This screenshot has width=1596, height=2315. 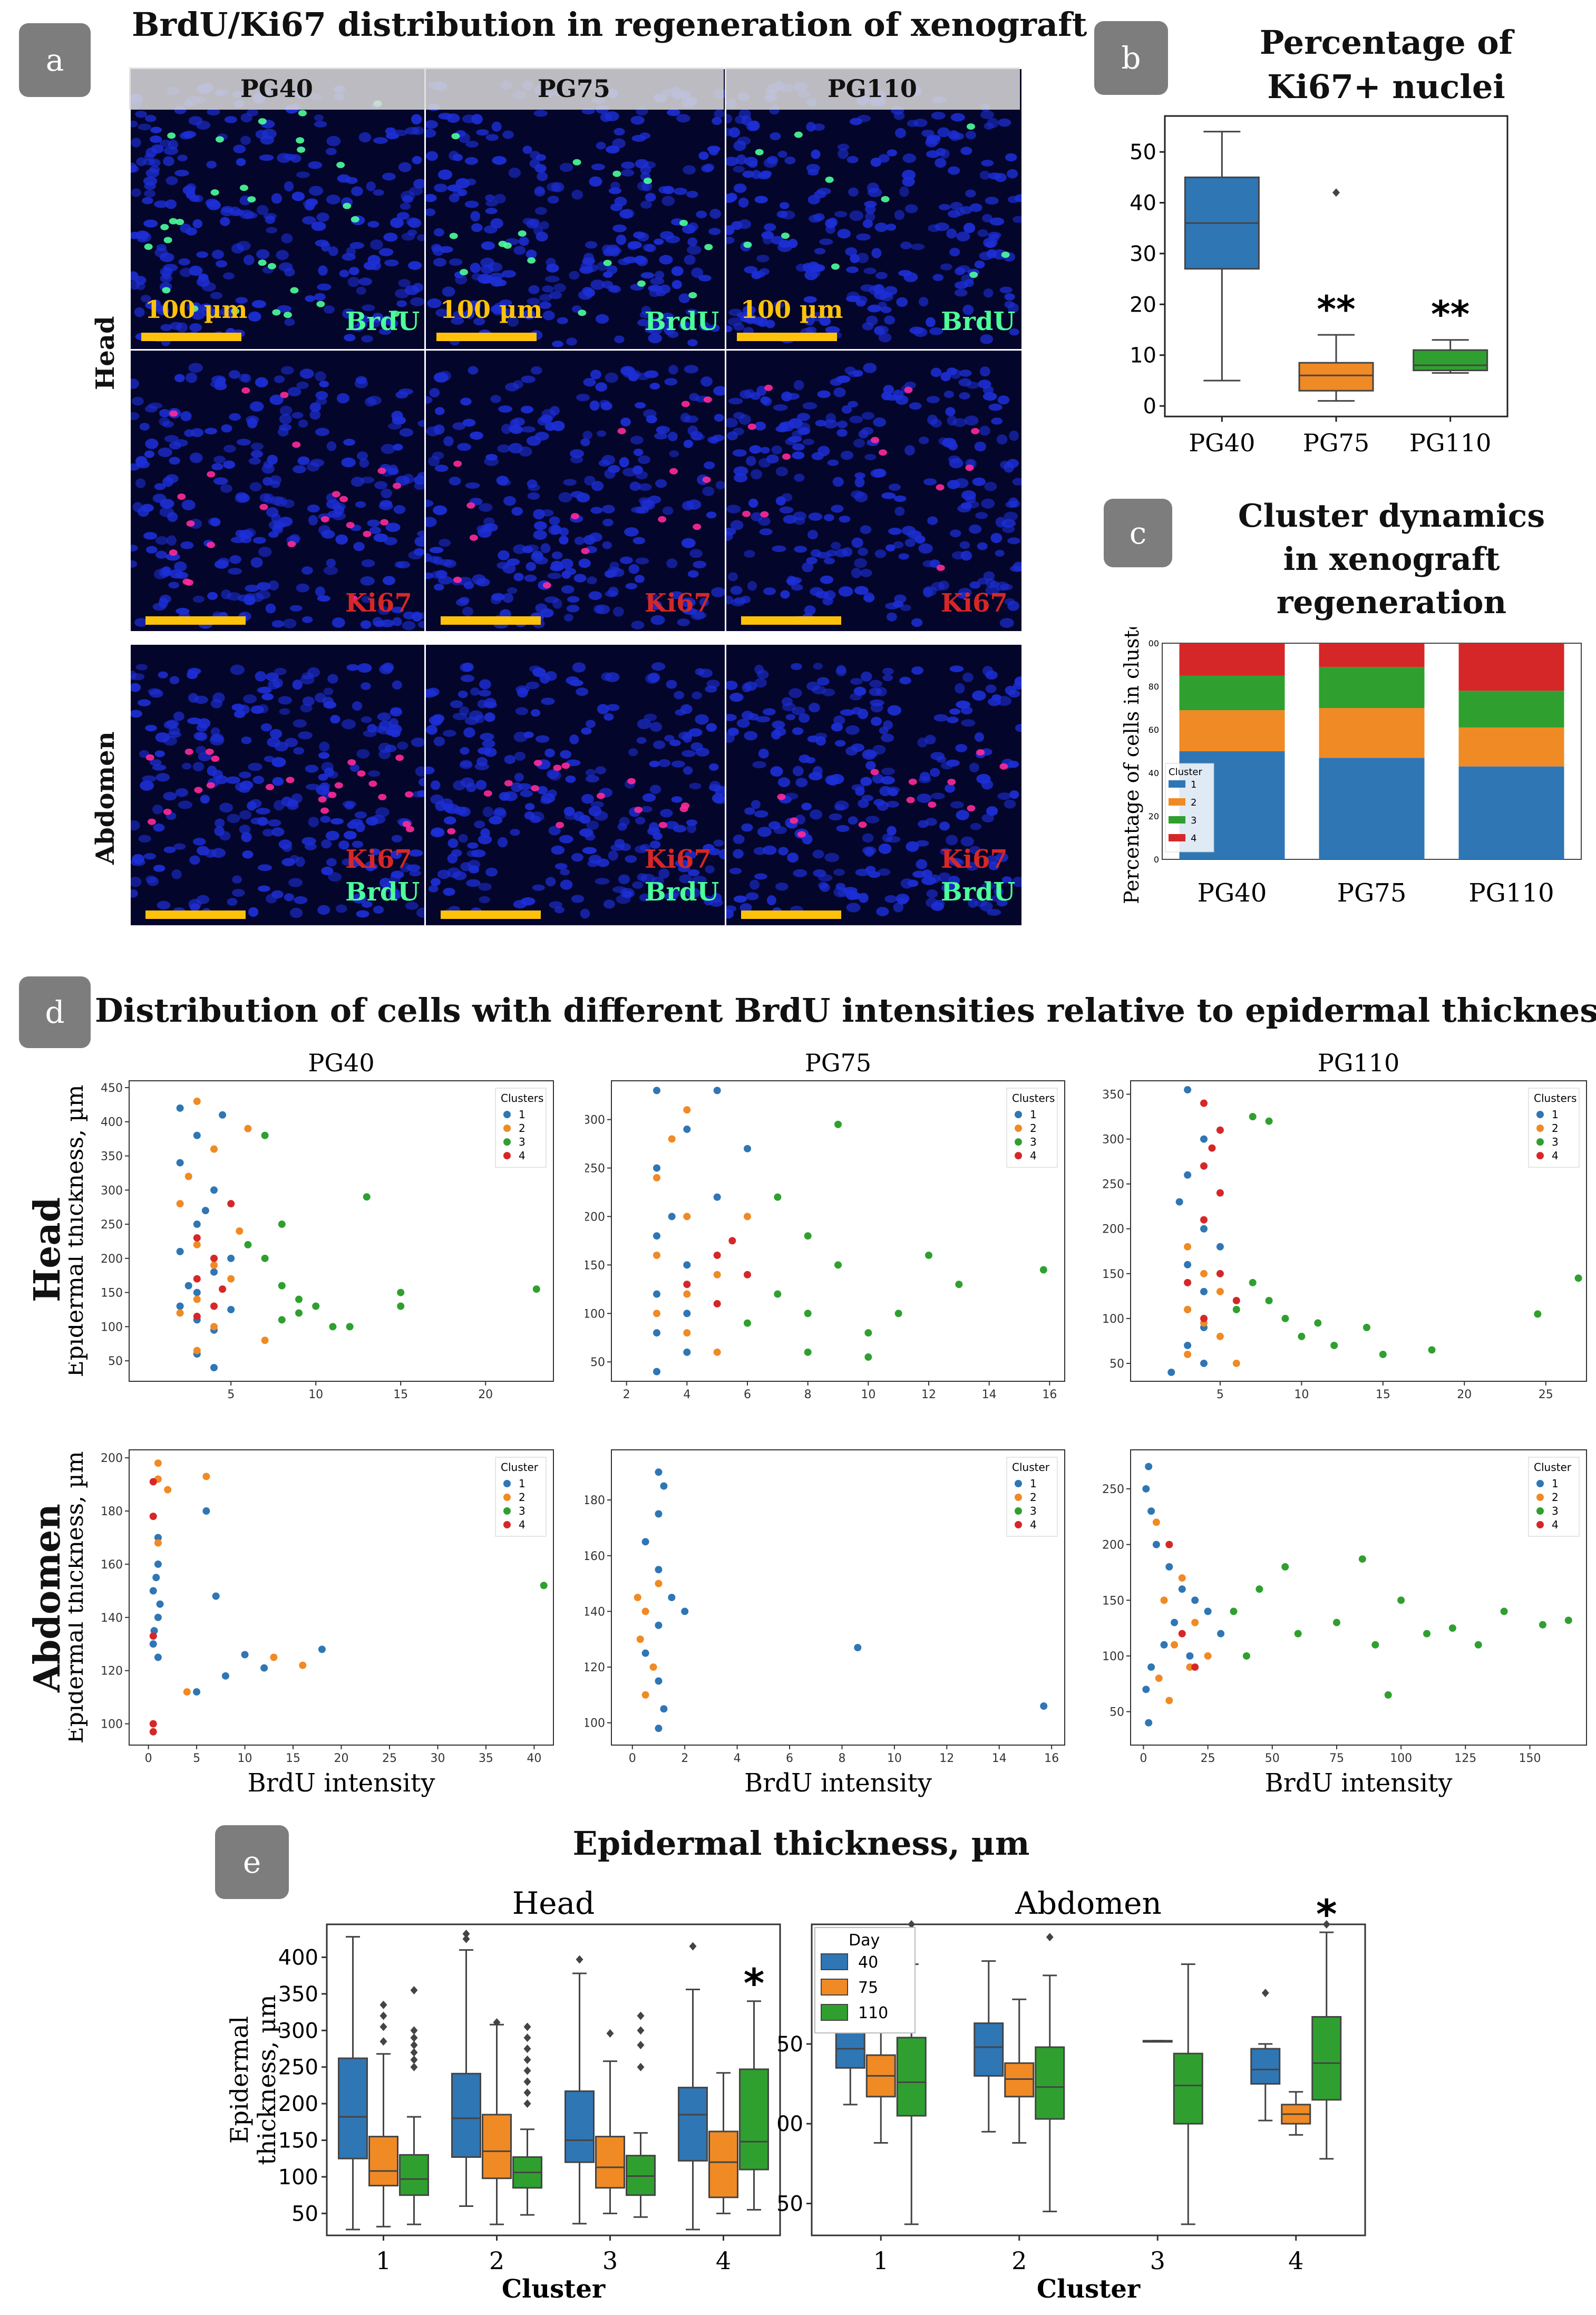 What do you see at coordinates (553, 2079) in the screenshot?
I see `plot-frame` at bounding box center [553, 2079].